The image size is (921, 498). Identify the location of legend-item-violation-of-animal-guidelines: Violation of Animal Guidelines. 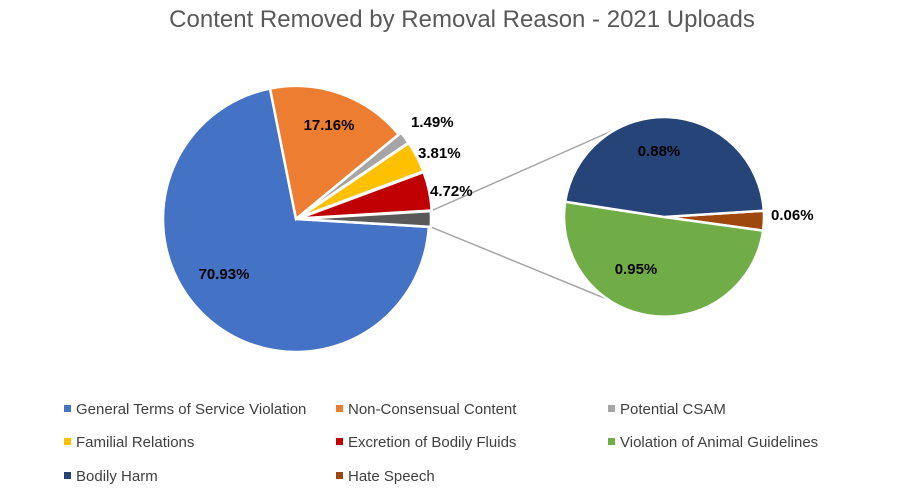
(713, 442).